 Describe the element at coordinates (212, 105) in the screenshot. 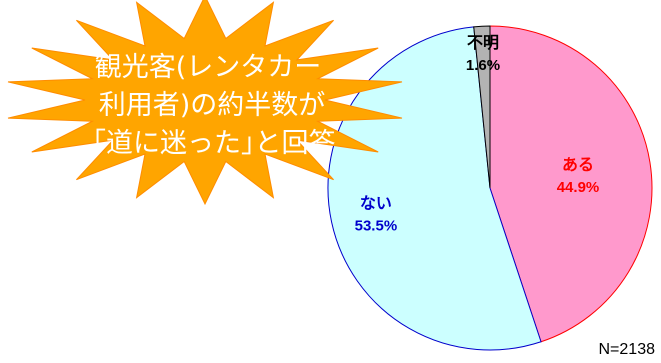

I see `callout-line-2: 利用者)の約半数が` at that location.